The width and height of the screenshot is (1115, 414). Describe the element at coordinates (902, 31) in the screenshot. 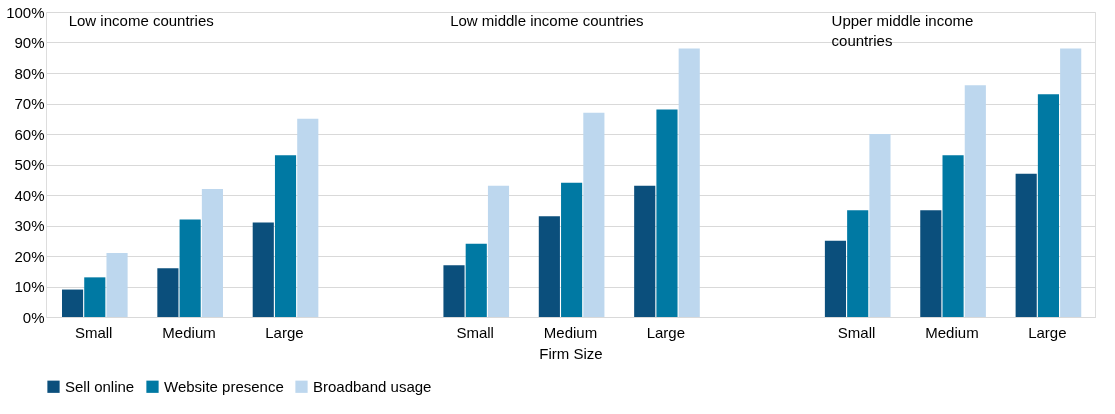

I see `annotation: Upper middle income countries` at that location.